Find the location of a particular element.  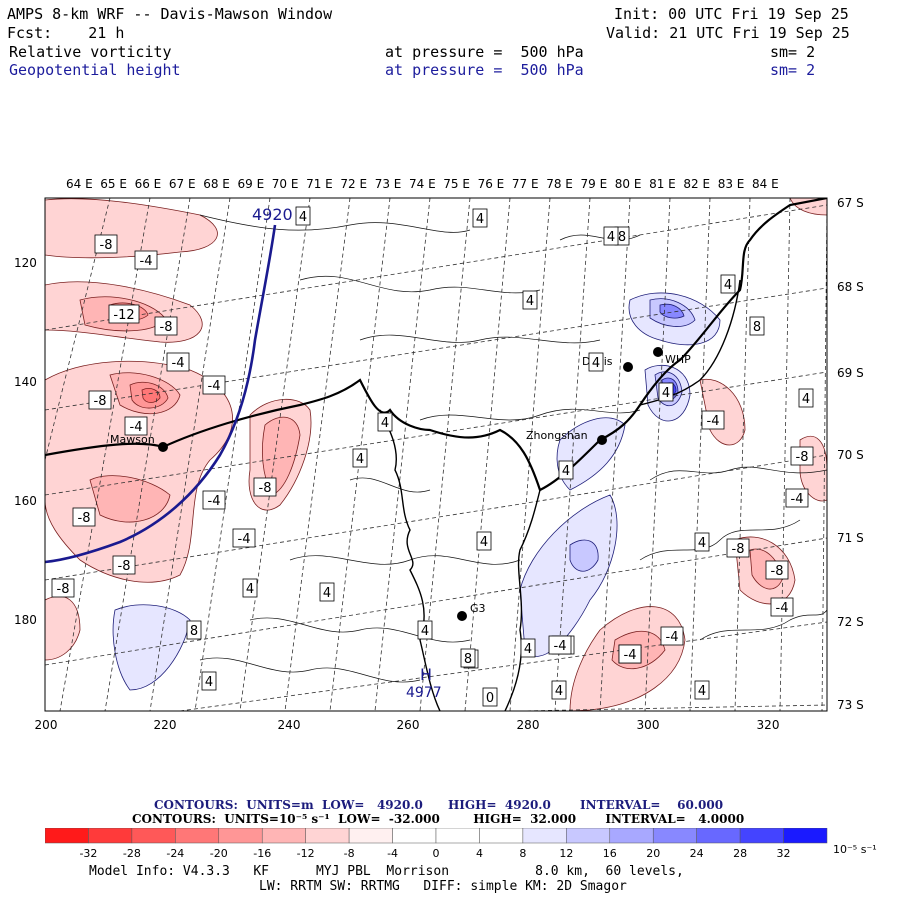

latitude-label: 68 S is located at coordinates (850, 287).